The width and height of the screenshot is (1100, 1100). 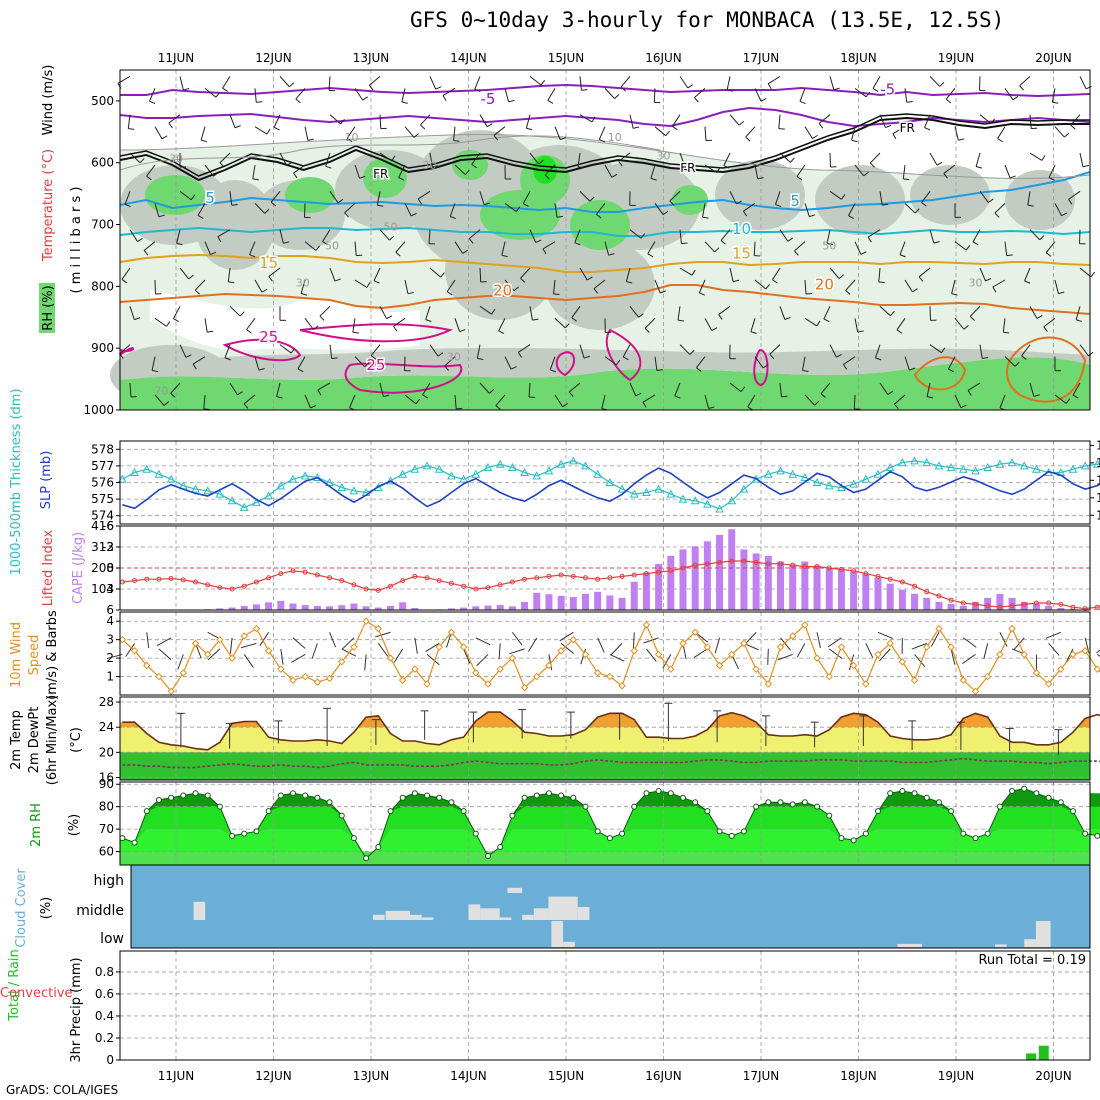 I want to click on rh-green-region, so click(x=385, y=178).